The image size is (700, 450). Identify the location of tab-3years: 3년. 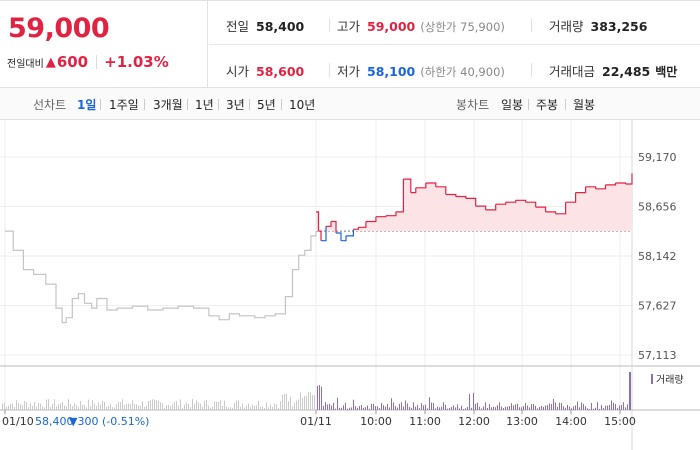
(235, 105).